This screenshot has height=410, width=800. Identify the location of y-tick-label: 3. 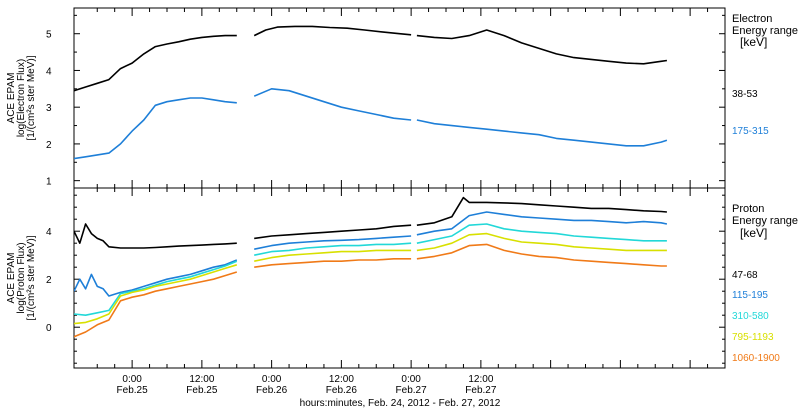
(49, 108).